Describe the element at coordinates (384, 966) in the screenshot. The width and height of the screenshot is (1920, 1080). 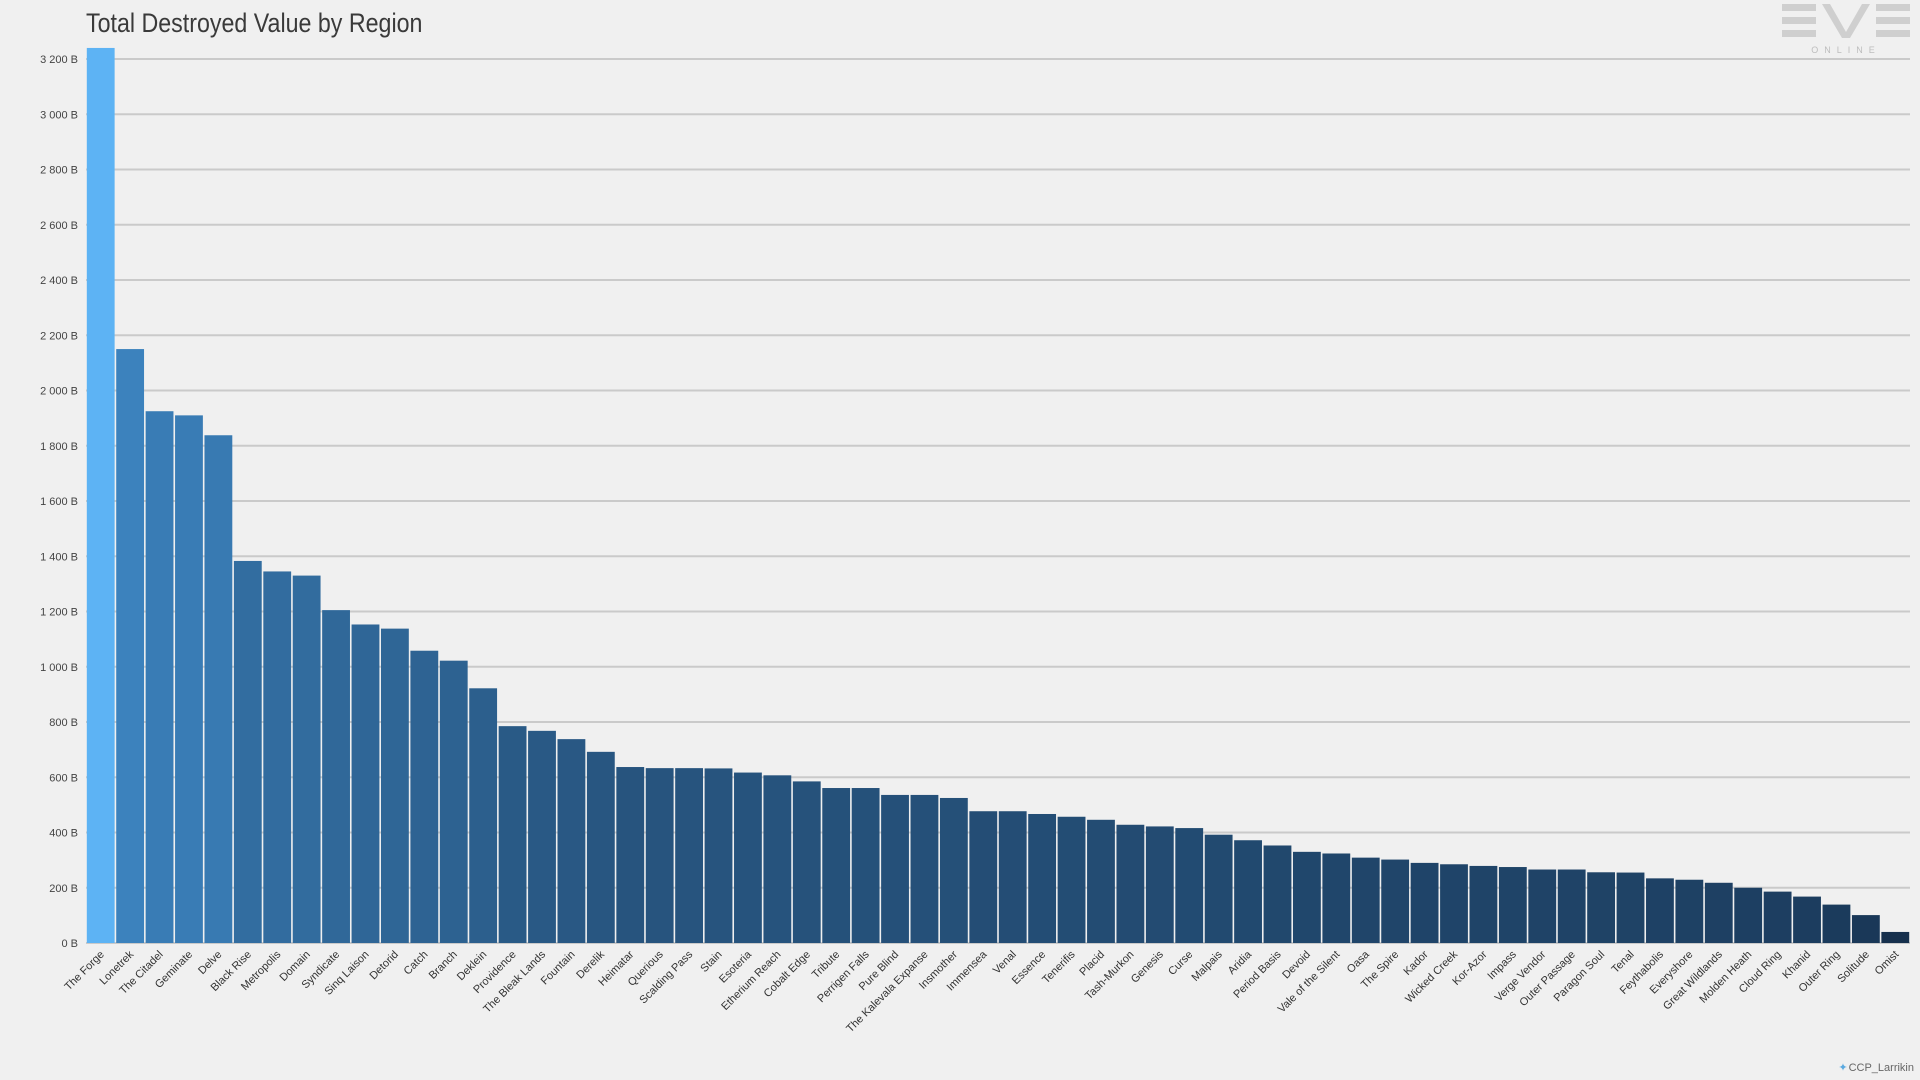
I see `x-tick-label: Detorid` at that location.